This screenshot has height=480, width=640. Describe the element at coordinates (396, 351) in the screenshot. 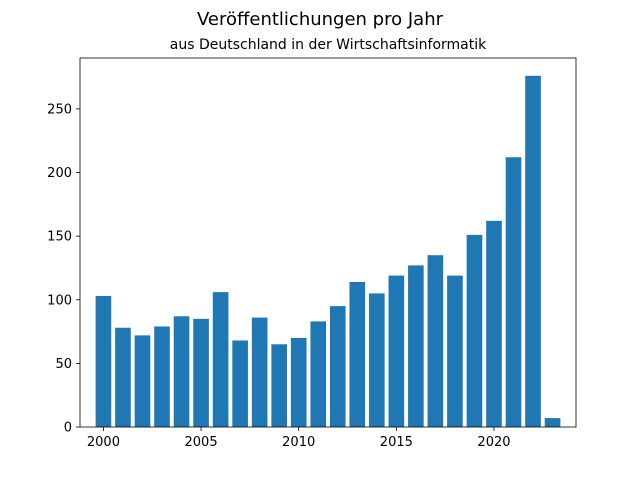

I see `bar-2015` at that location.